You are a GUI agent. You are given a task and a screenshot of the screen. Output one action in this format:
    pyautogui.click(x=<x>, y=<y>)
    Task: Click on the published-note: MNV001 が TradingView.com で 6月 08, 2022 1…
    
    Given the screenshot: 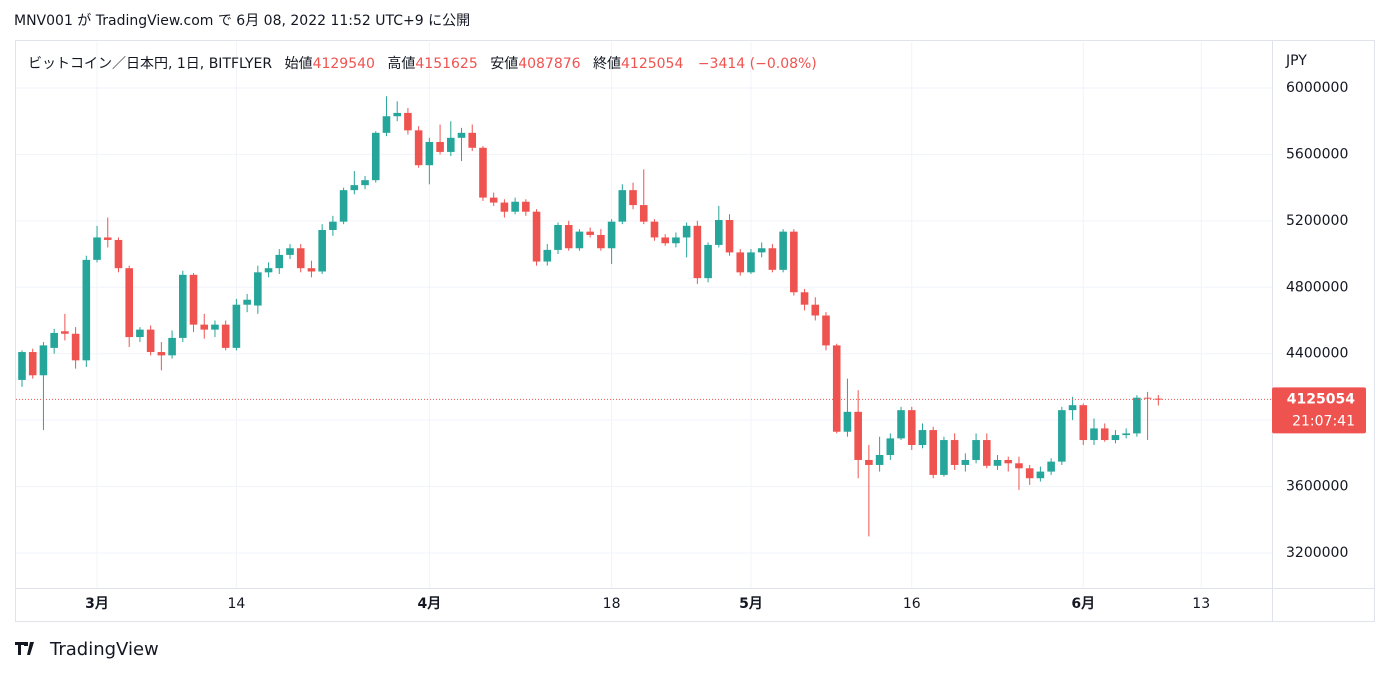 What is the action you would take?
    pyautogui.click(x=242, y=21)
    